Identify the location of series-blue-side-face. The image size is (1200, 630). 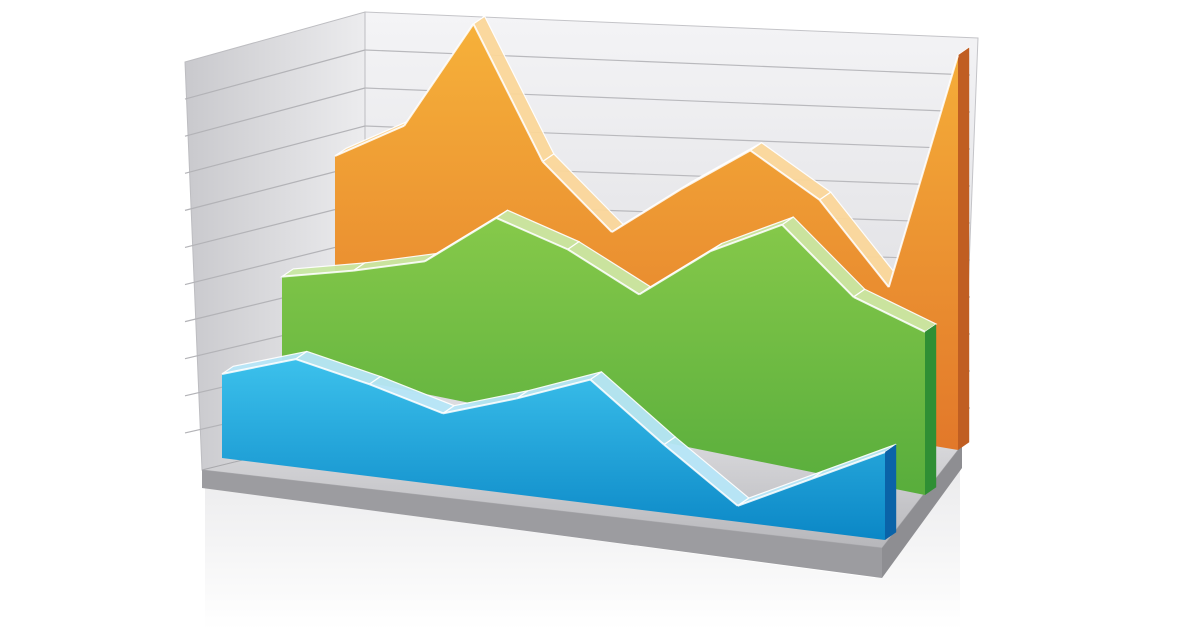
(891, 492).